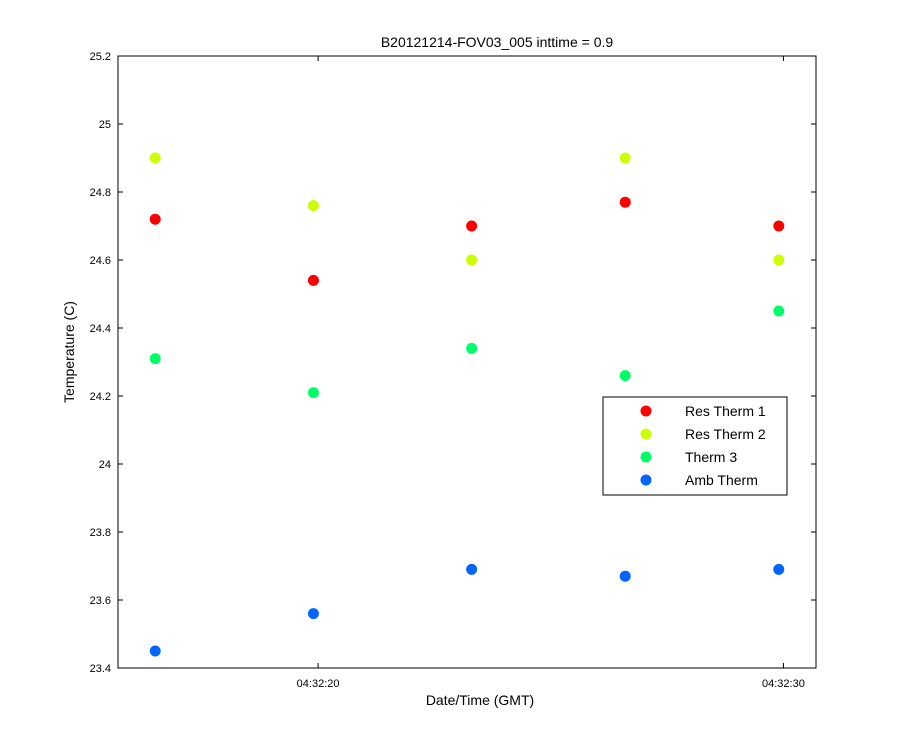  I want to click on x-axis-label: Date/Time (GMT), so click(480, 700).